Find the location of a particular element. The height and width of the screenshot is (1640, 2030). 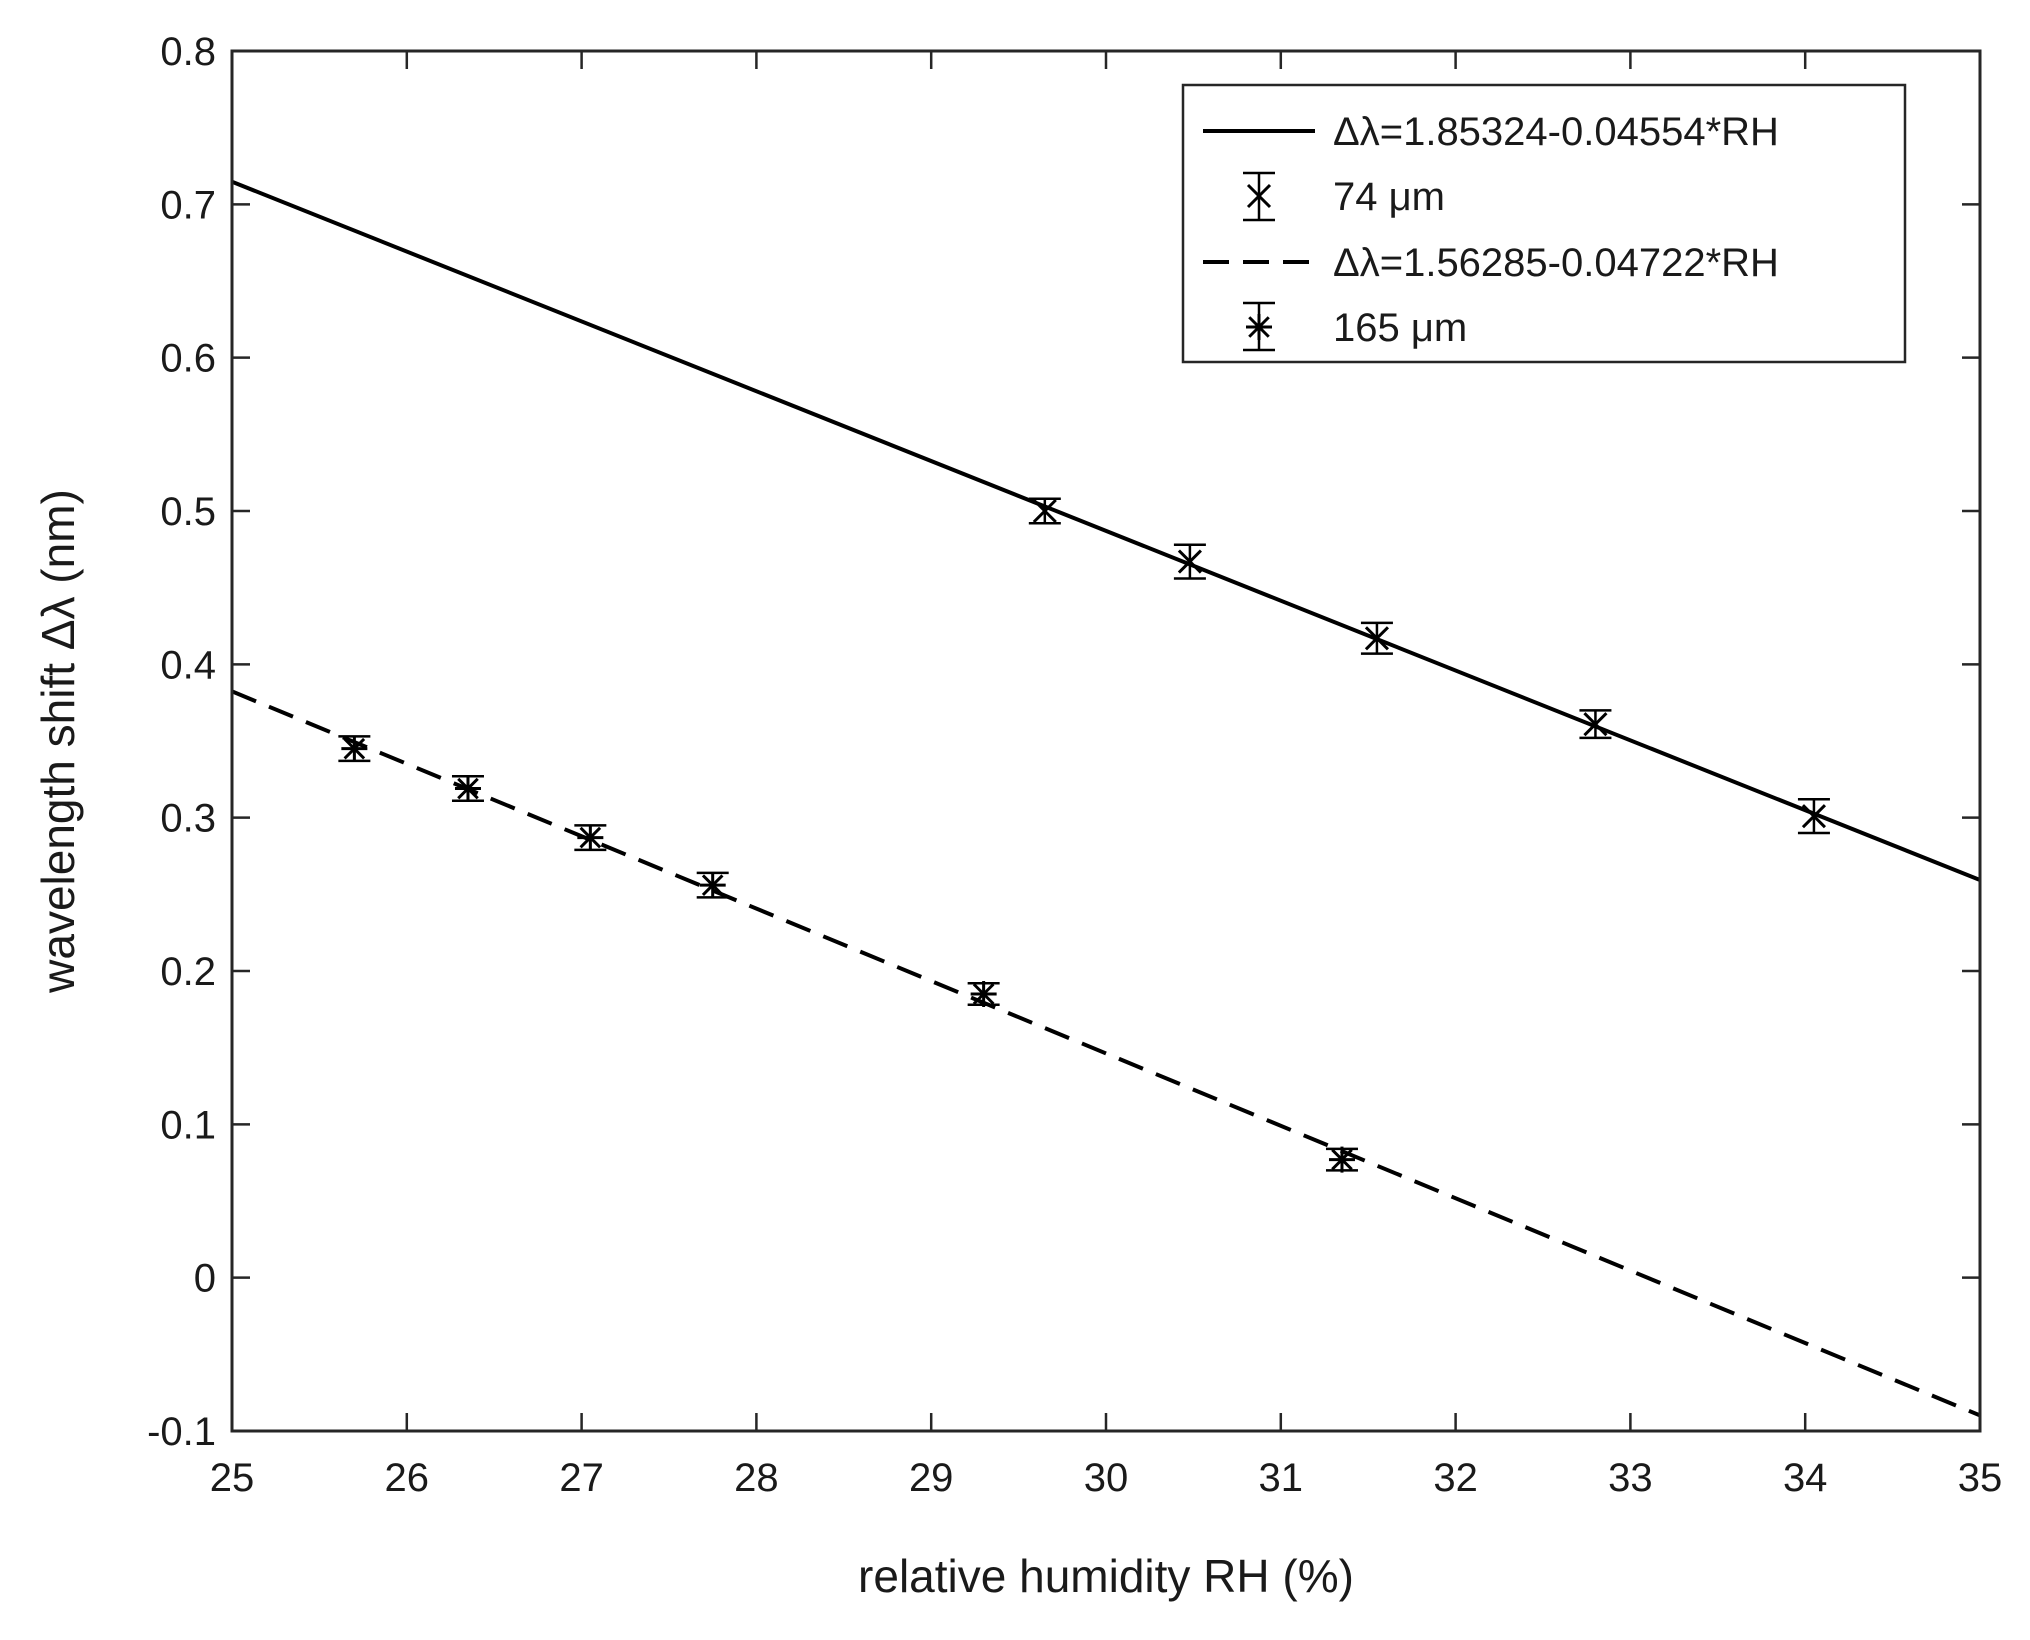

legend-label-165um: 165 μm is located at coordinates (1400, 328).